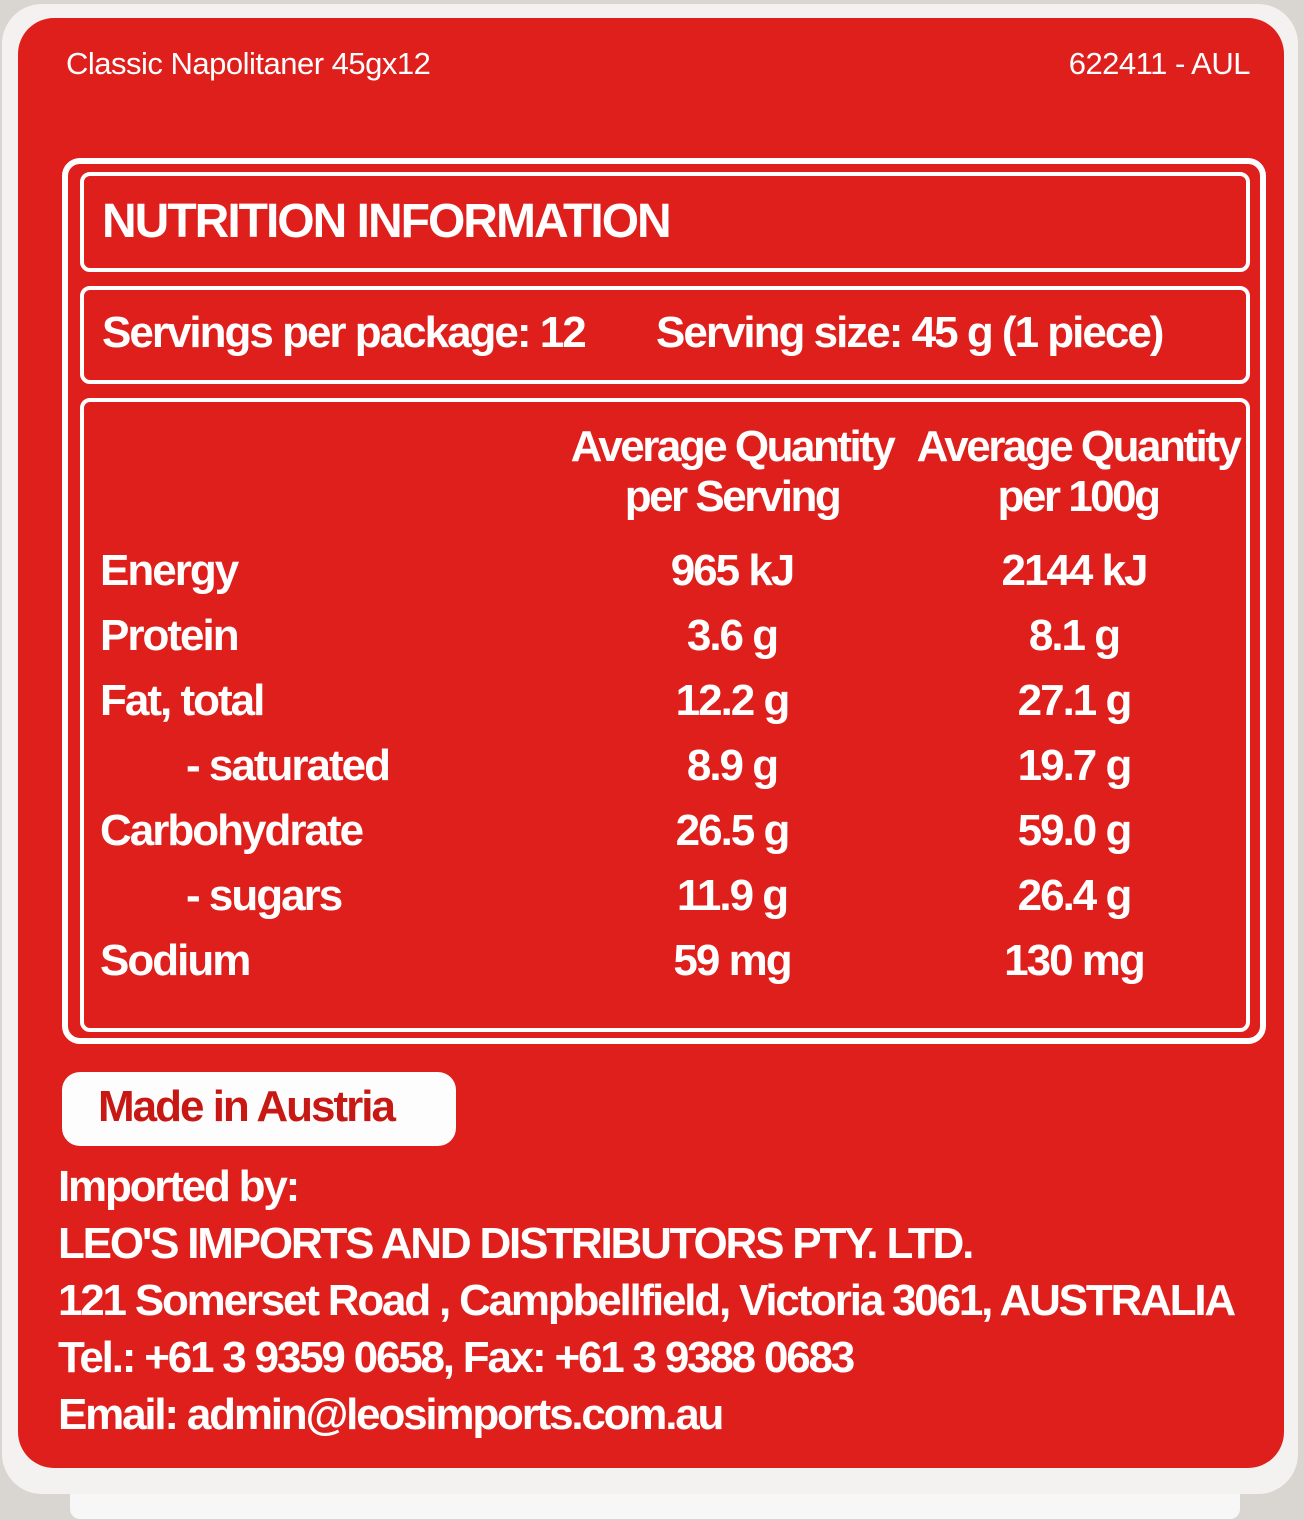  Describe the element at coordinates (248, 63) in the screenshot. I see `product-name: Classic Napolitaner 45gx12` at that location.